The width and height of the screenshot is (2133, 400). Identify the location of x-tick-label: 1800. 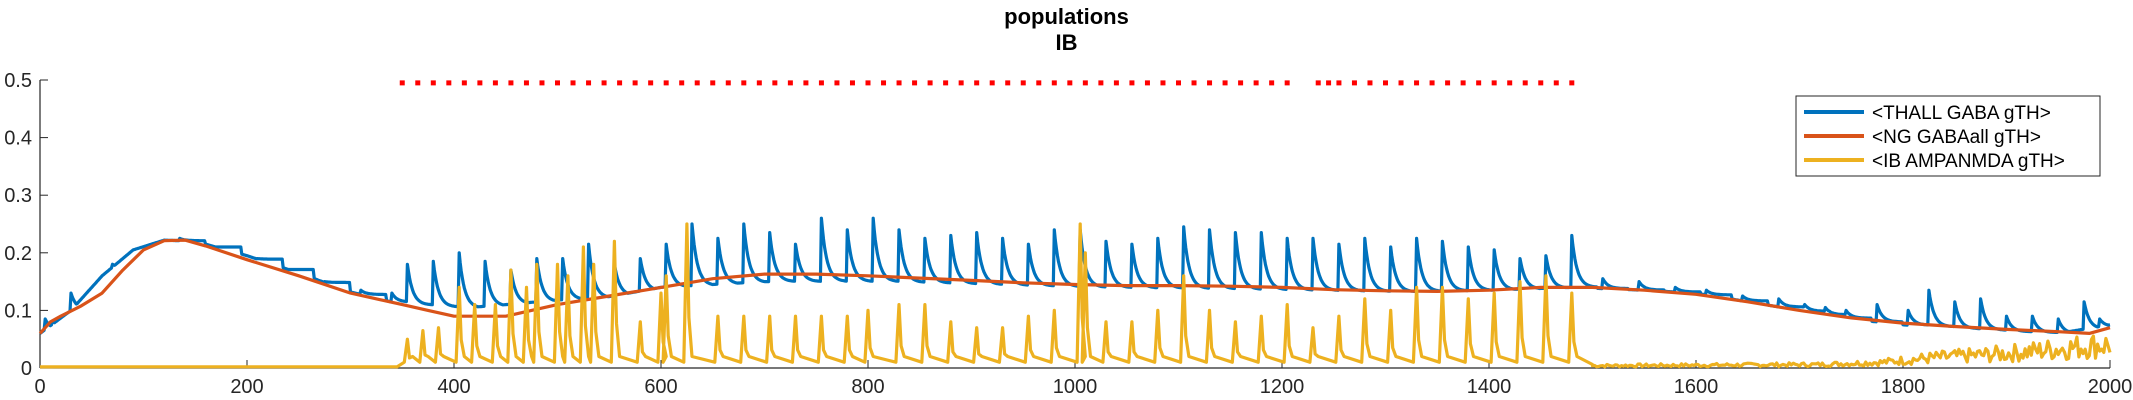
(1903, 387).